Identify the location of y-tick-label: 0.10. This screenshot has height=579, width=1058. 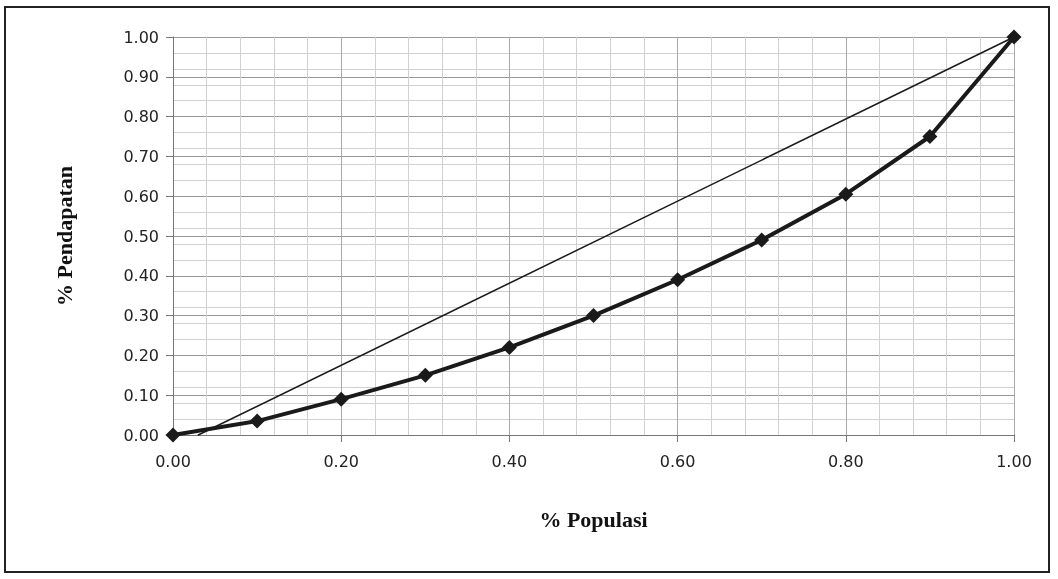
(141, 395).